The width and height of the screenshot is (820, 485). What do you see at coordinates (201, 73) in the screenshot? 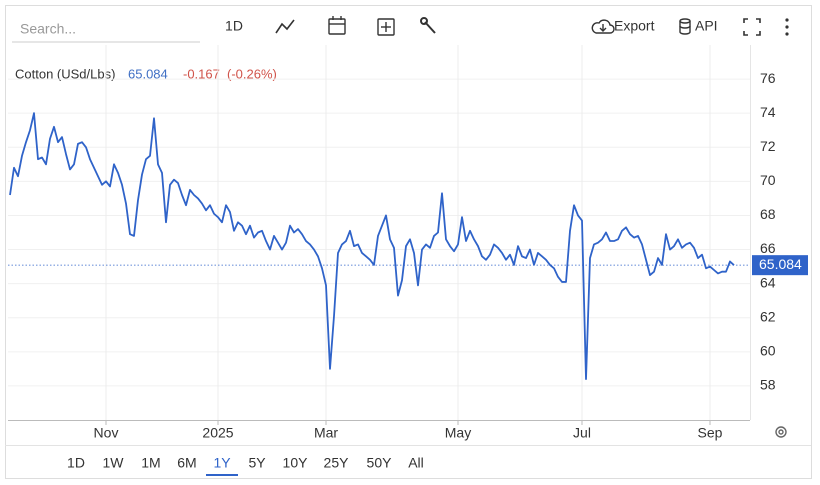
I see `legend-change: -0.167` at bounding box center [201, 73].